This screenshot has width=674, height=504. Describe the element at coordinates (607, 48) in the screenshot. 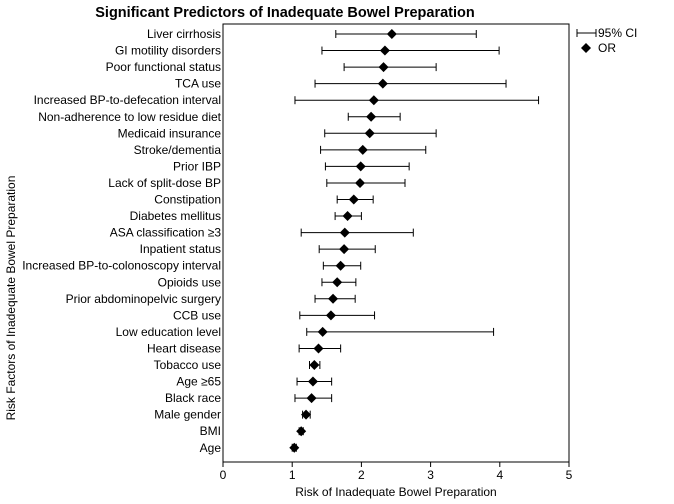

I see `legend-or-label: OR` at that location.